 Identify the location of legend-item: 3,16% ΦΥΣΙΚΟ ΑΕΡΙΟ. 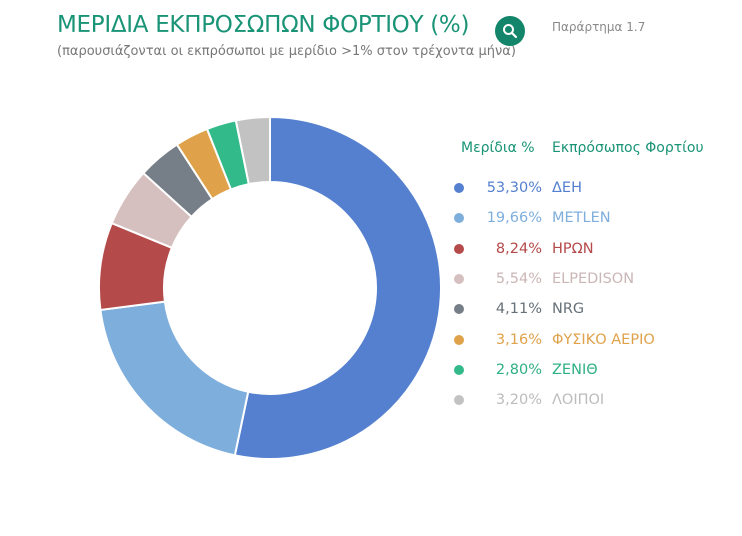
(590, 340).